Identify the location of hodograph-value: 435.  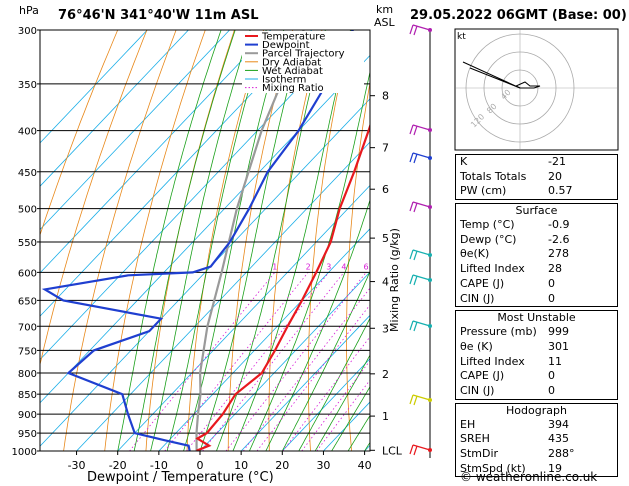
(558, 439).